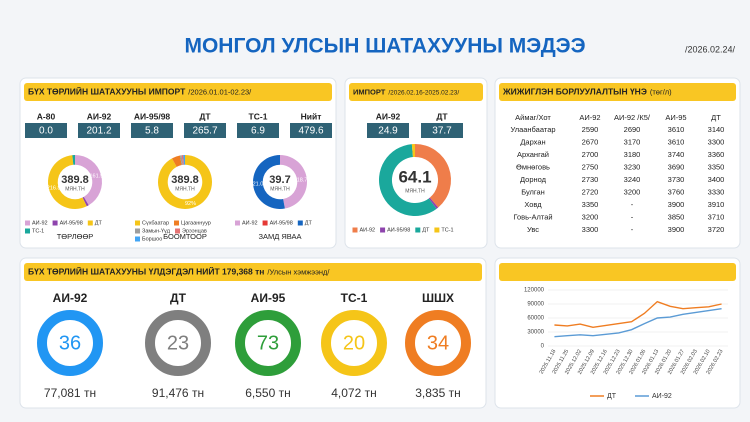  Describe the element at coordinates (716, 154) in the screenshot. I see `table-cell: 3360` at that location.